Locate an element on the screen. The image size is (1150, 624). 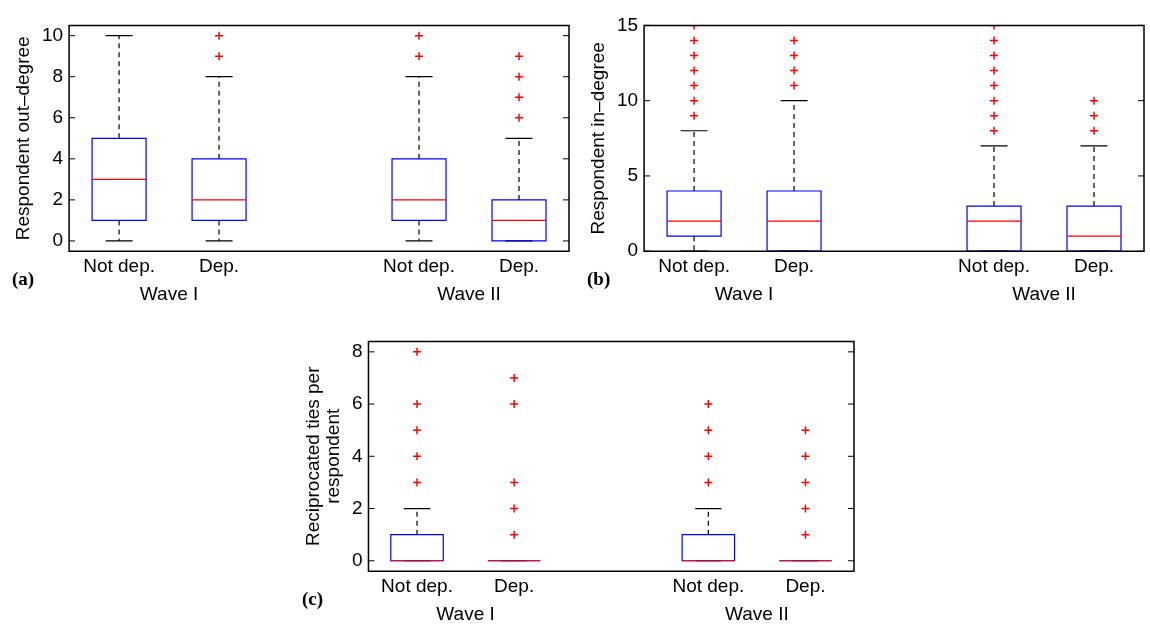
text: (c) is located at coordinates (313, 599).